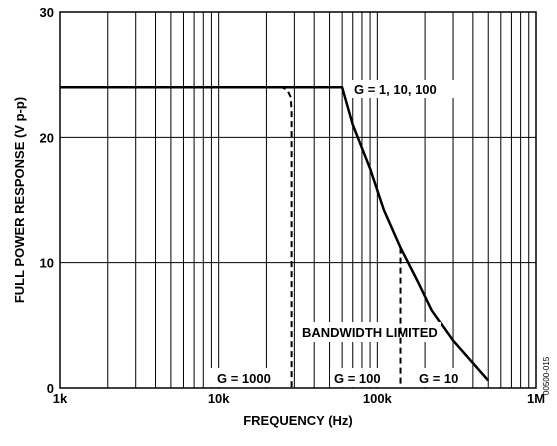  I want to click on figure-id: 00500-015, so click(546, 375).